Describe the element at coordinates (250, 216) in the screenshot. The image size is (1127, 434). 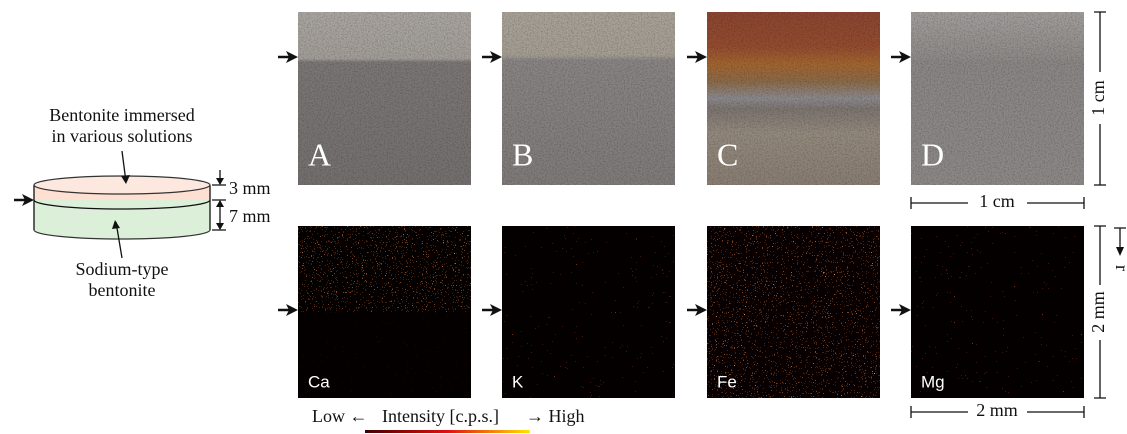
I see `dimension-label: 7 mm` at that location.